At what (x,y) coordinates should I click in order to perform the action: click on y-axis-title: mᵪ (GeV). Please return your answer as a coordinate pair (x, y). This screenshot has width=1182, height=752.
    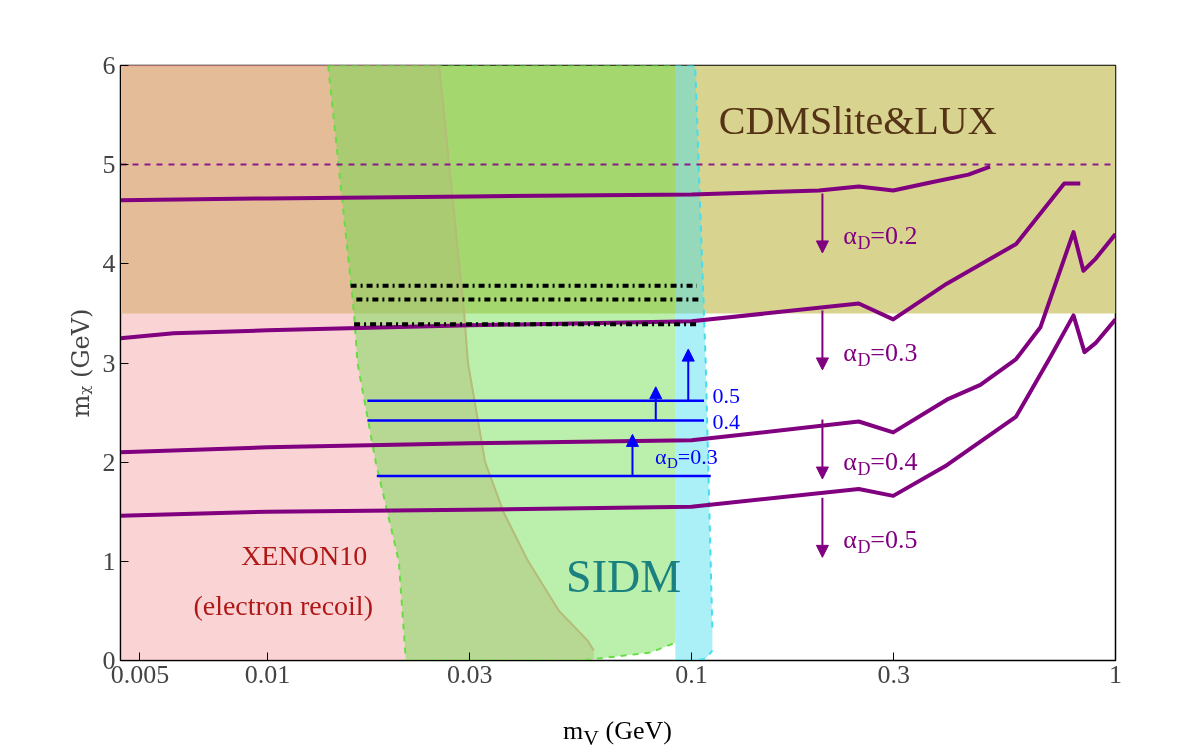
    Looking at the image, I should click on (80, 363).